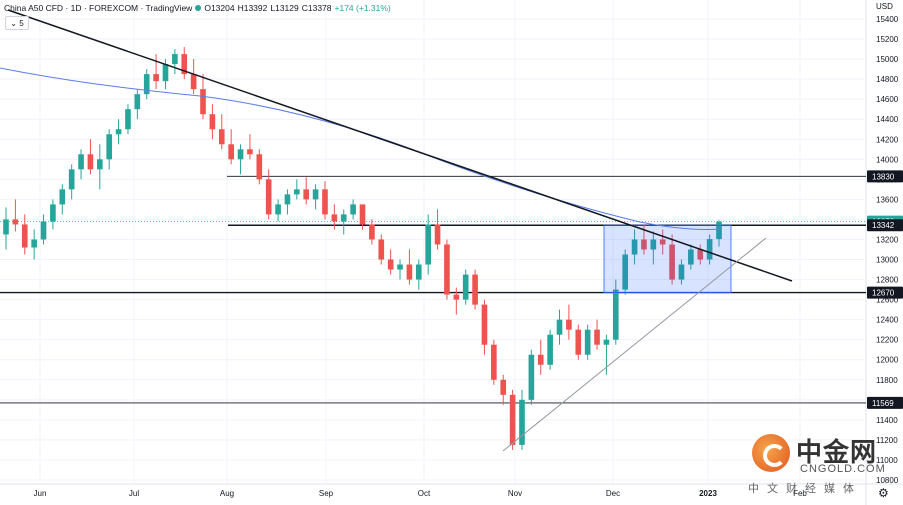 This screenshot has height=505, width=903. Describe the element at coordinates (887, 480) in the screenshot. I see `price-tick-label: 10800` at that location.